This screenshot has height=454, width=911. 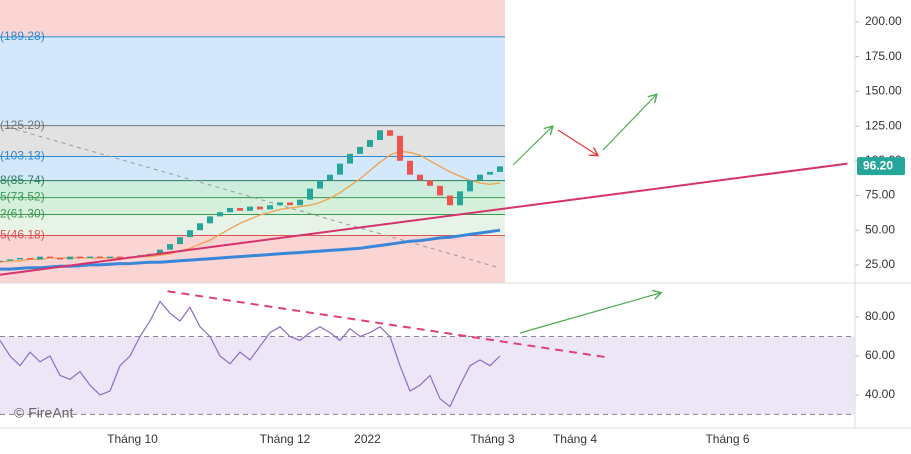 What do you see at coordinates (883, 125) in the screenshot?
I see `y-tick-label: 125.00` at bounding box center [883, 125].